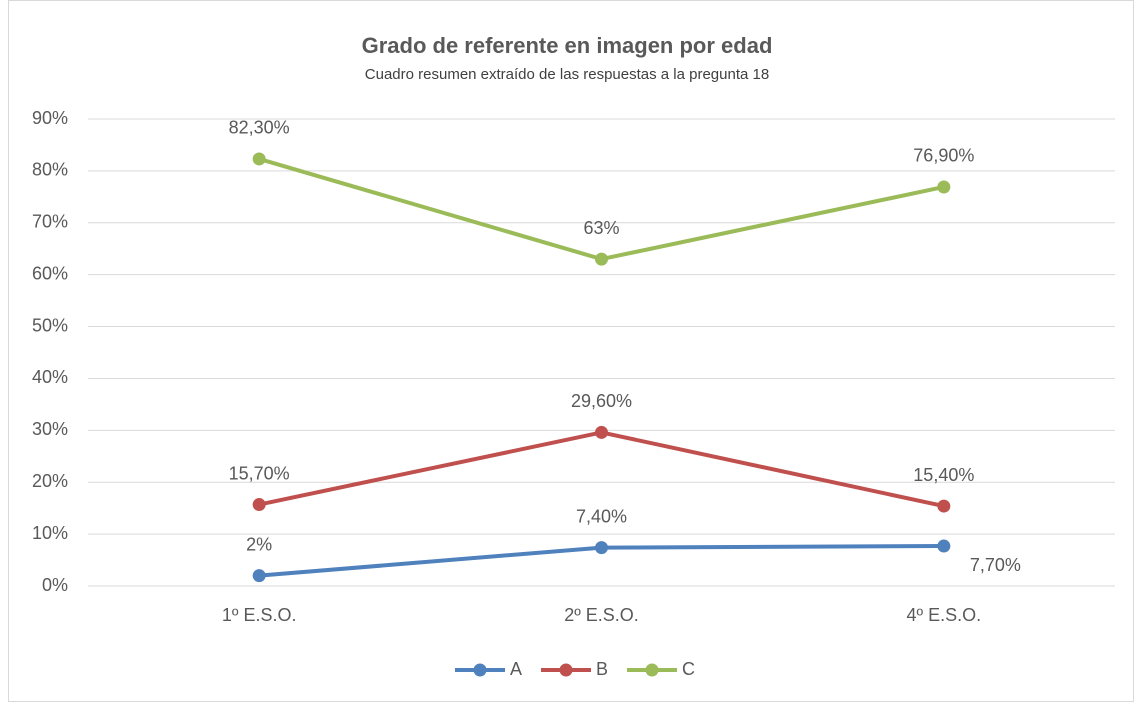  Describe the element at coordinates (601, 401) in the screenshot. I see `data-label: 29,60%` at that location.